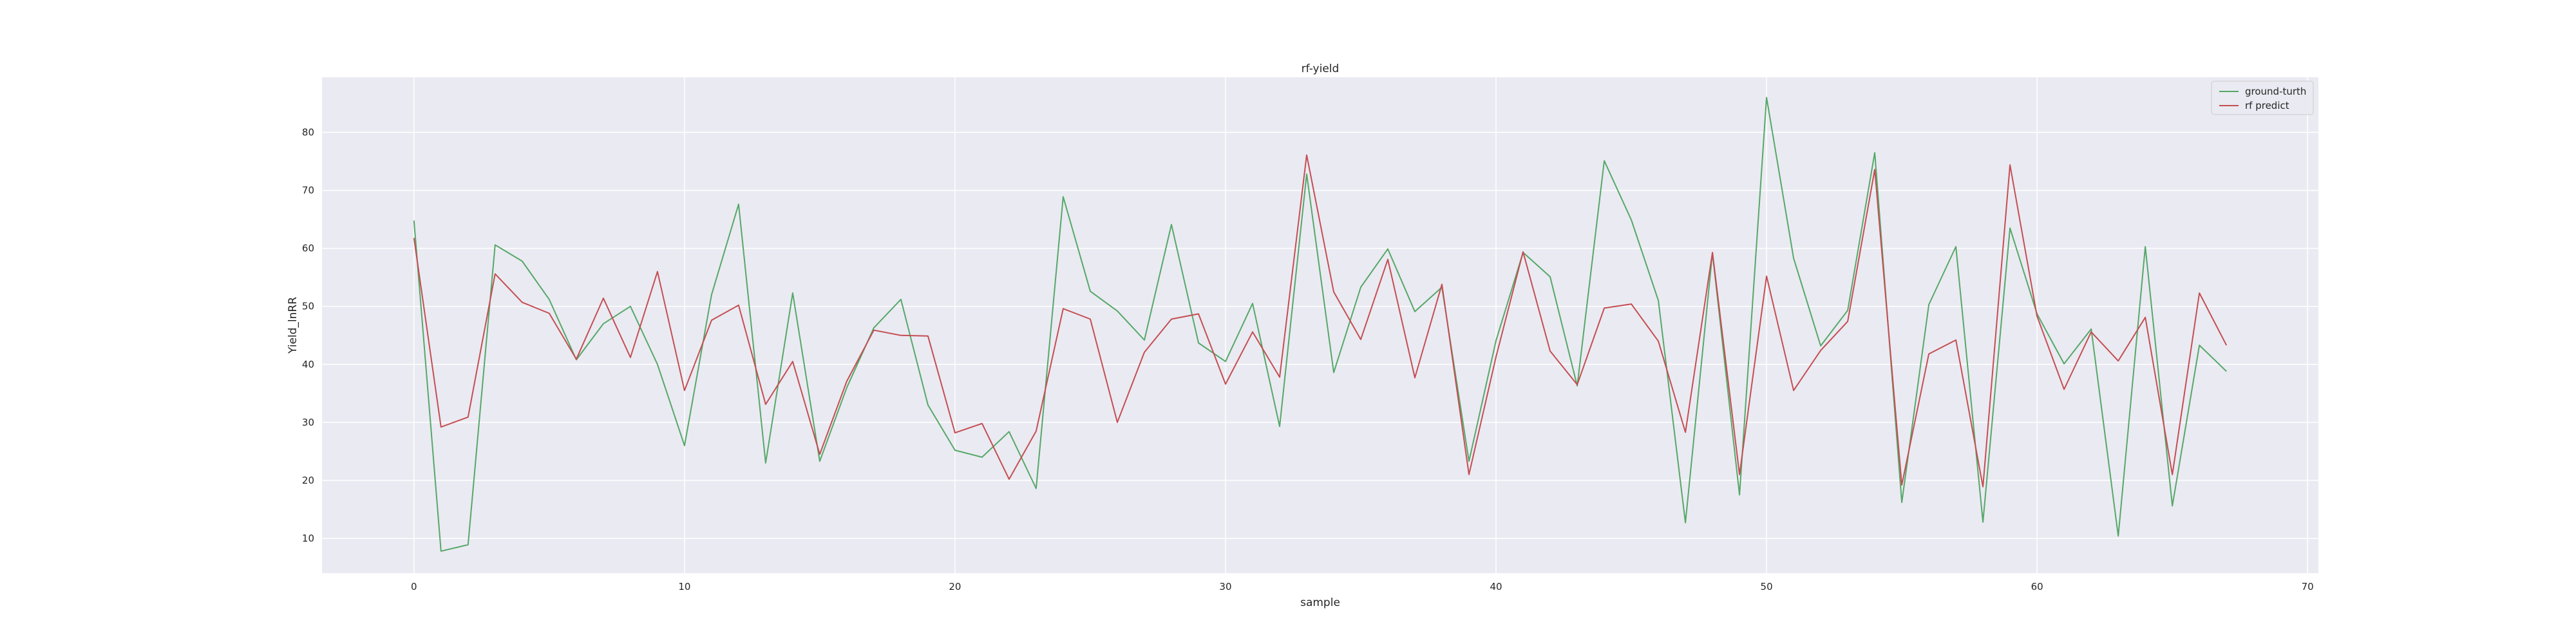  Describe the element at coordinates (308, 191) in the screenshot. I see `y-tick-label: 70` at that location.